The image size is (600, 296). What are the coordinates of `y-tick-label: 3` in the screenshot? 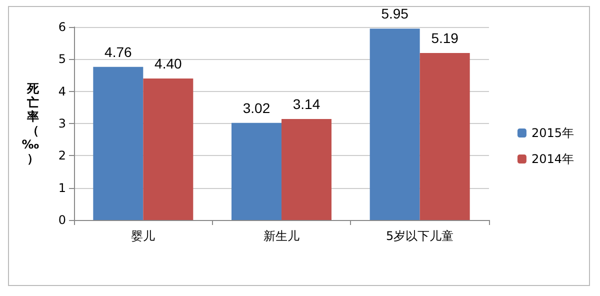 It's located at (62, 123).